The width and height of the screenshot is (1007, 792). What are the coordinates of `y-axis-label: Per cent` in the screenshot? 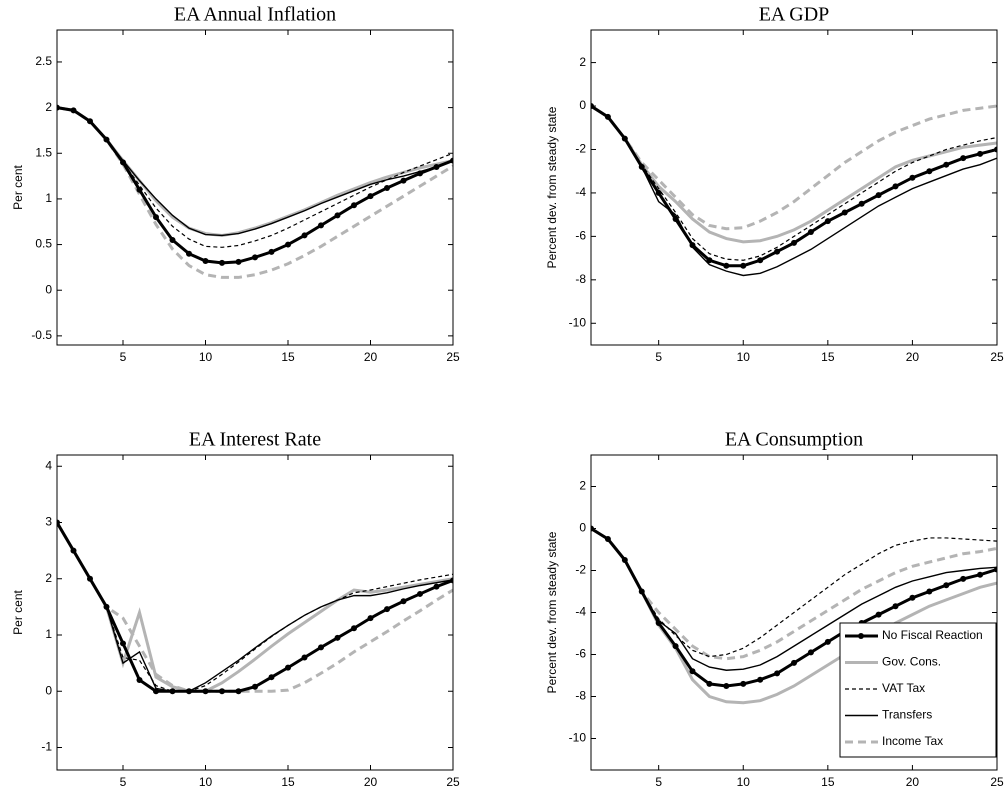 It's located at (18, 611).